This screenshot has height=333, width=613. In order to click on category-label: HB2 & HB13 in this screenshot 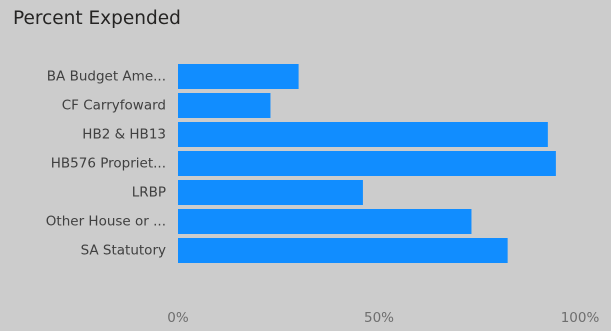, I will do `click(124, 135)`.